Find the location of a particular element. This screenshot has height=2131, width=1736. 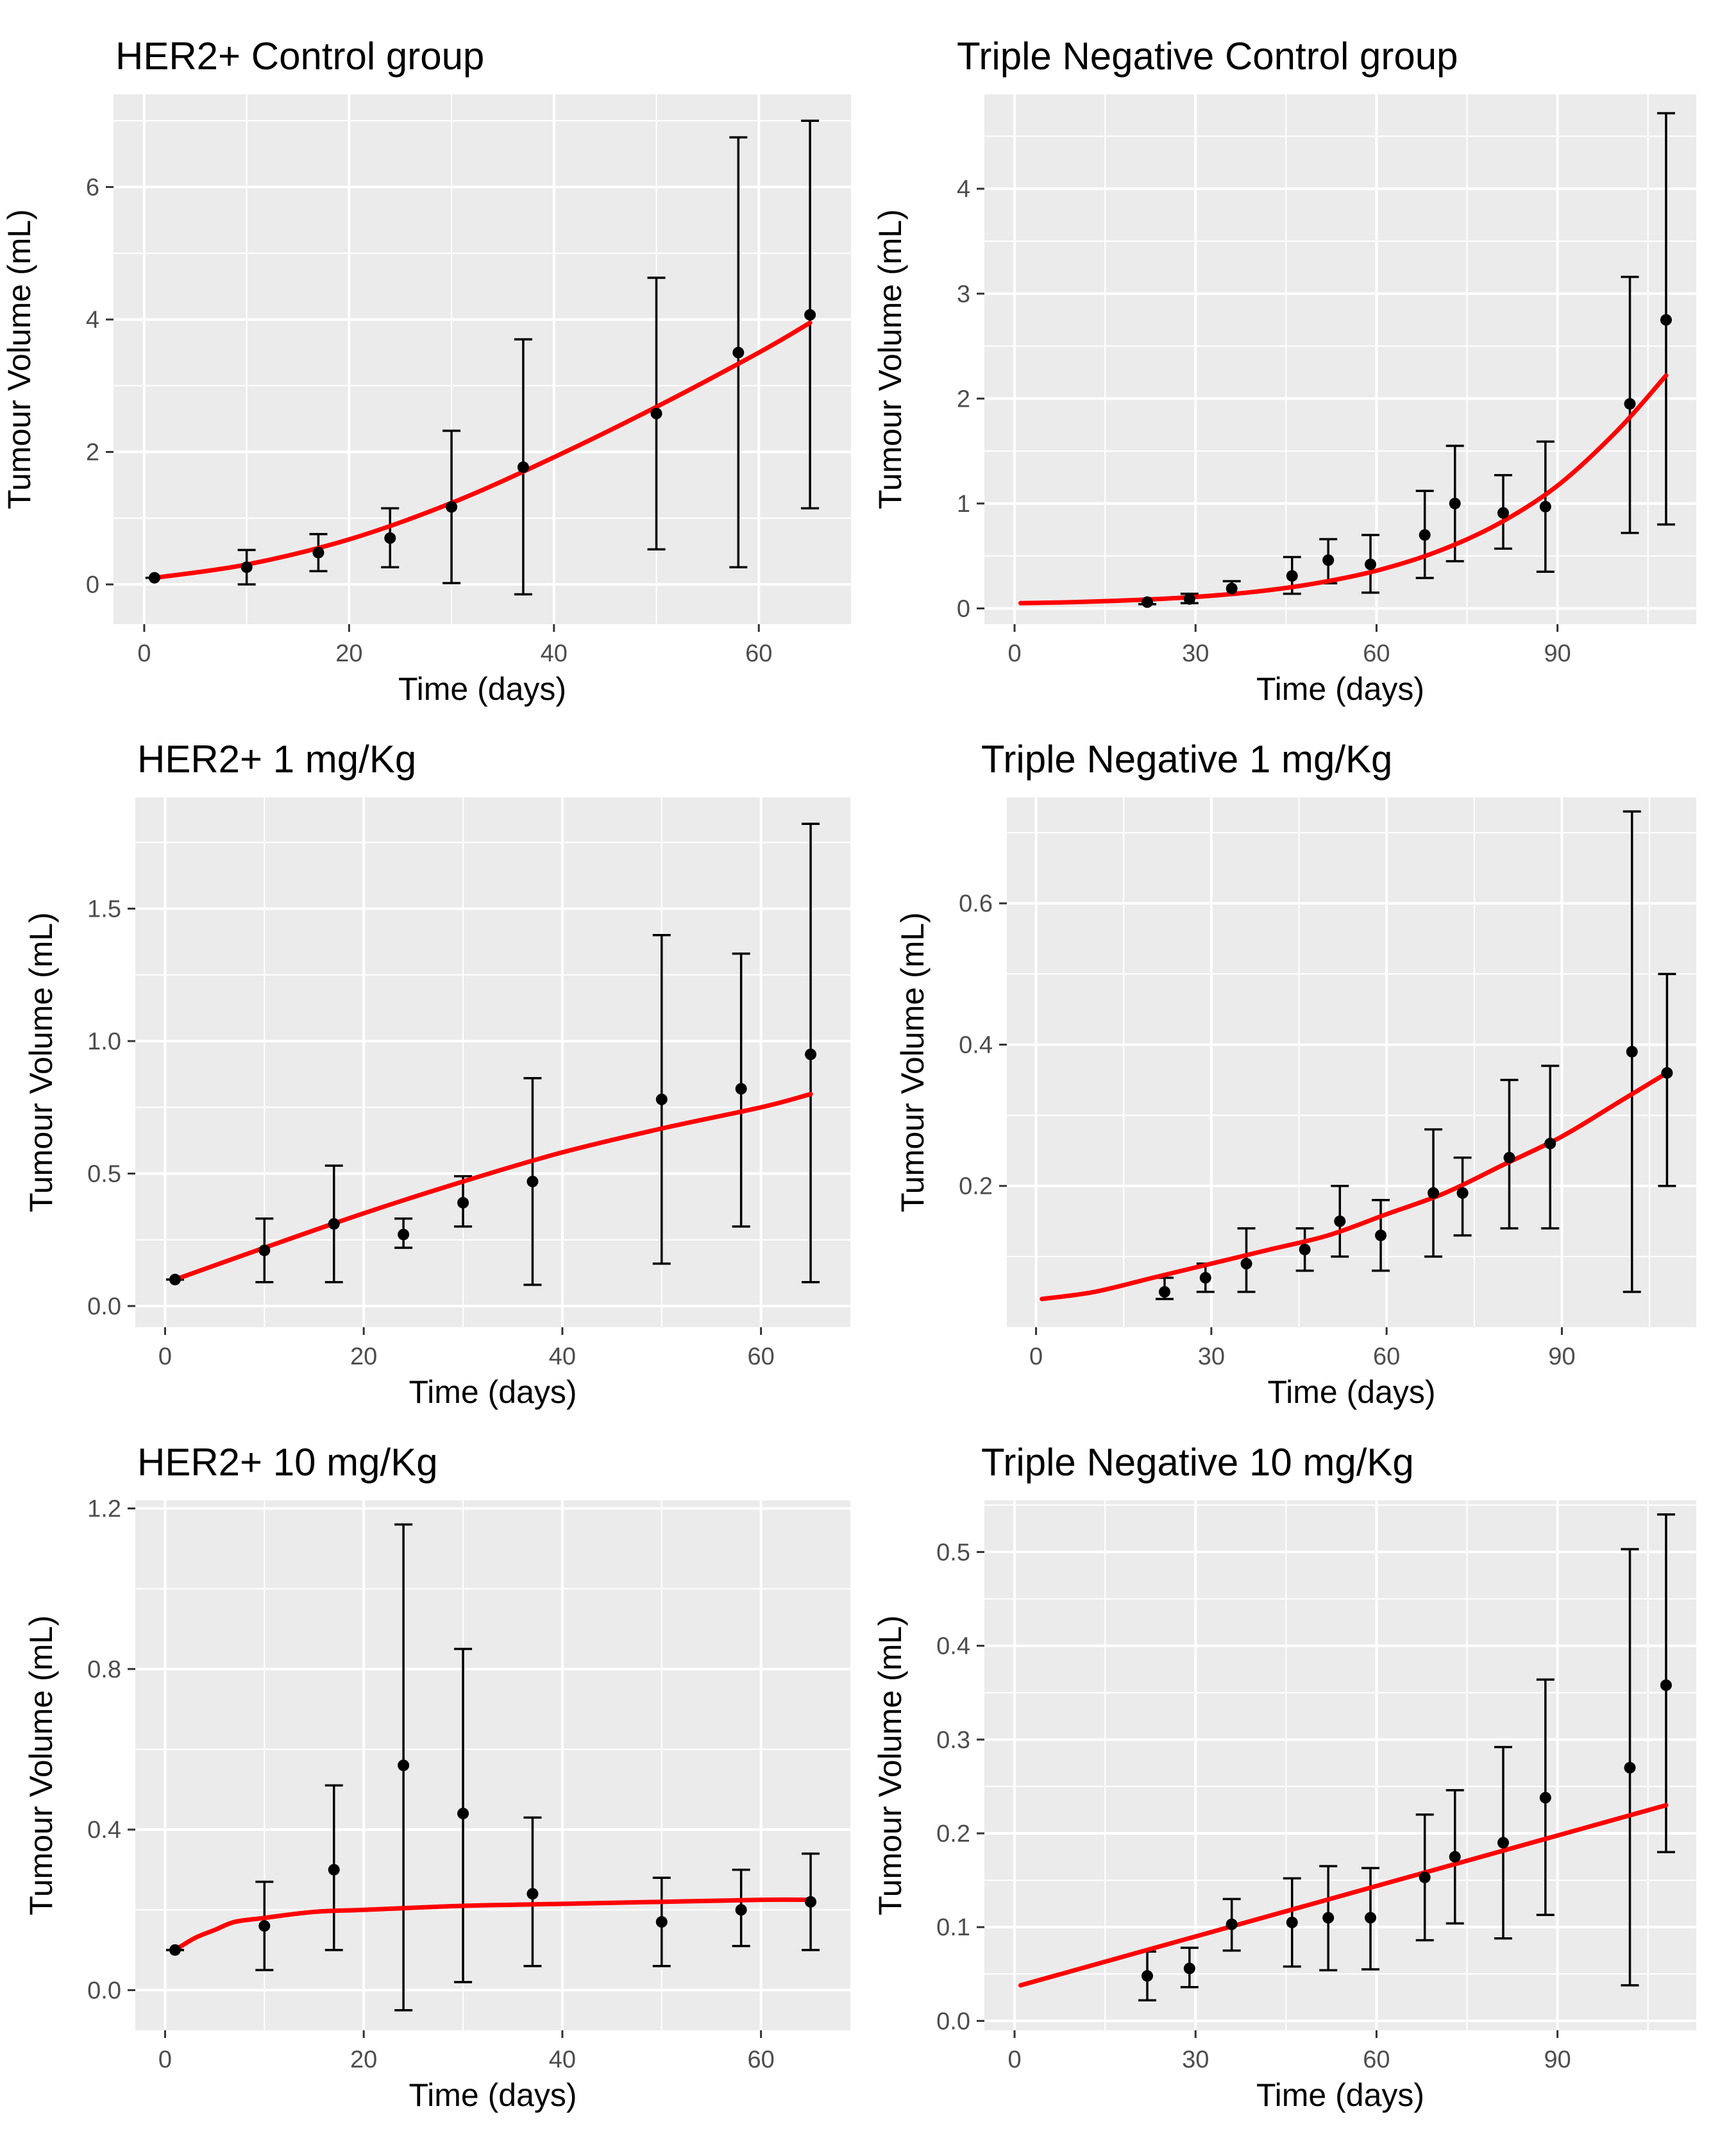

y-tick-label: 0.6 is located at coordinates (976, 904).